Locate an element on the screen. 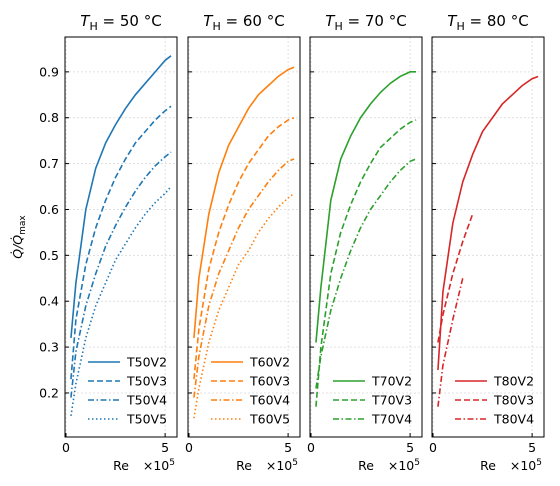  panel-title: TH = 70 °C is located at coordinates (365, 22).